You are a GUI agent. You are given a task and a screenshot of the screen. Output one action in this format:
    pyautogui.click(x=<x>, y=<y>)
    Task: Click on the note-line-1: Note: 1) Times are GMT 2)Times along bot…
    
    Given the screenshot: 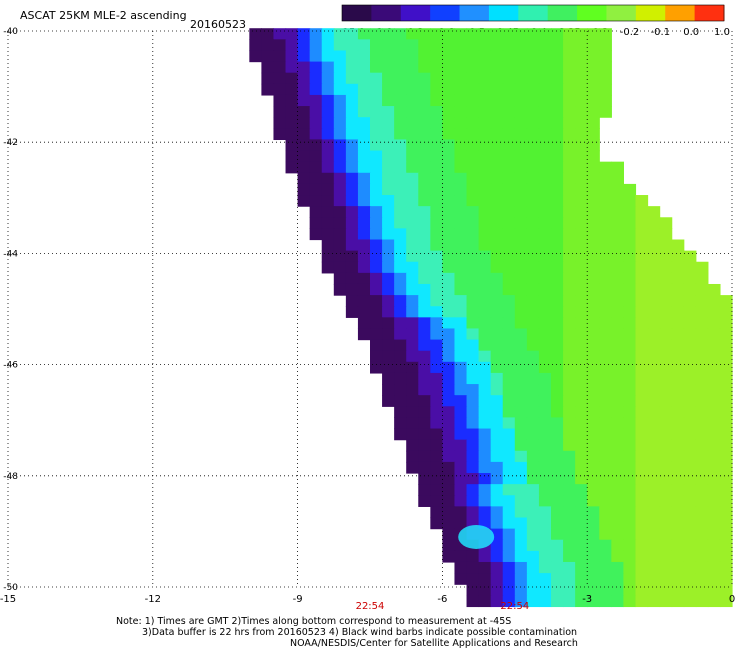 What is the action you would take?
    pyautogui.click(x=314, y=621)
    